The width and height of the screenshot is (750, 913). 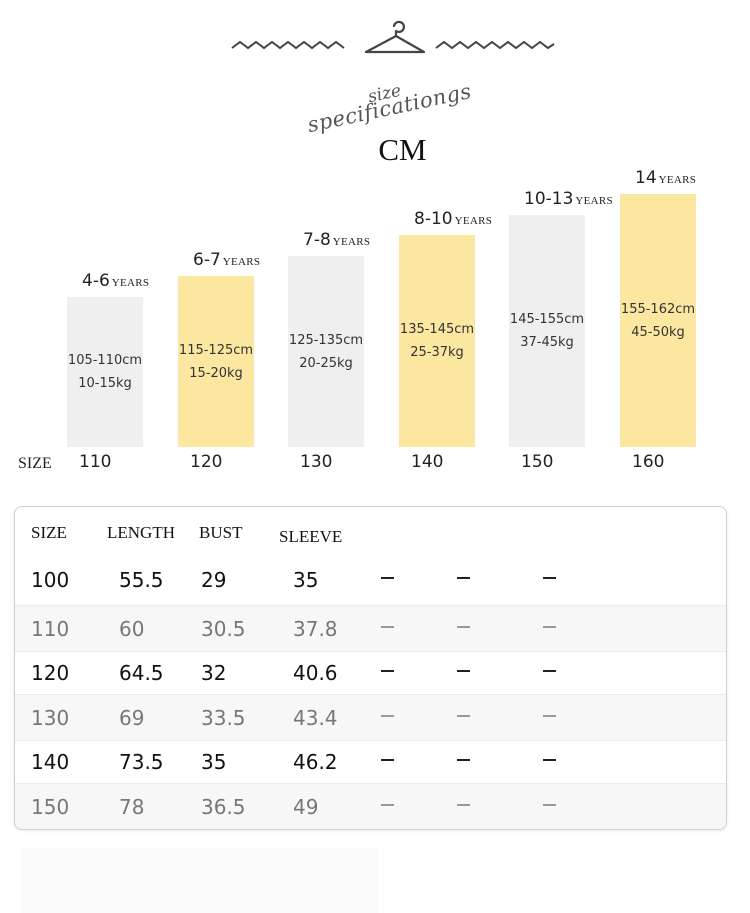 What do you see at coordinates (132, 629) in the screenshot?
I see `cell-length: 60` at bounding box center [132, 629].